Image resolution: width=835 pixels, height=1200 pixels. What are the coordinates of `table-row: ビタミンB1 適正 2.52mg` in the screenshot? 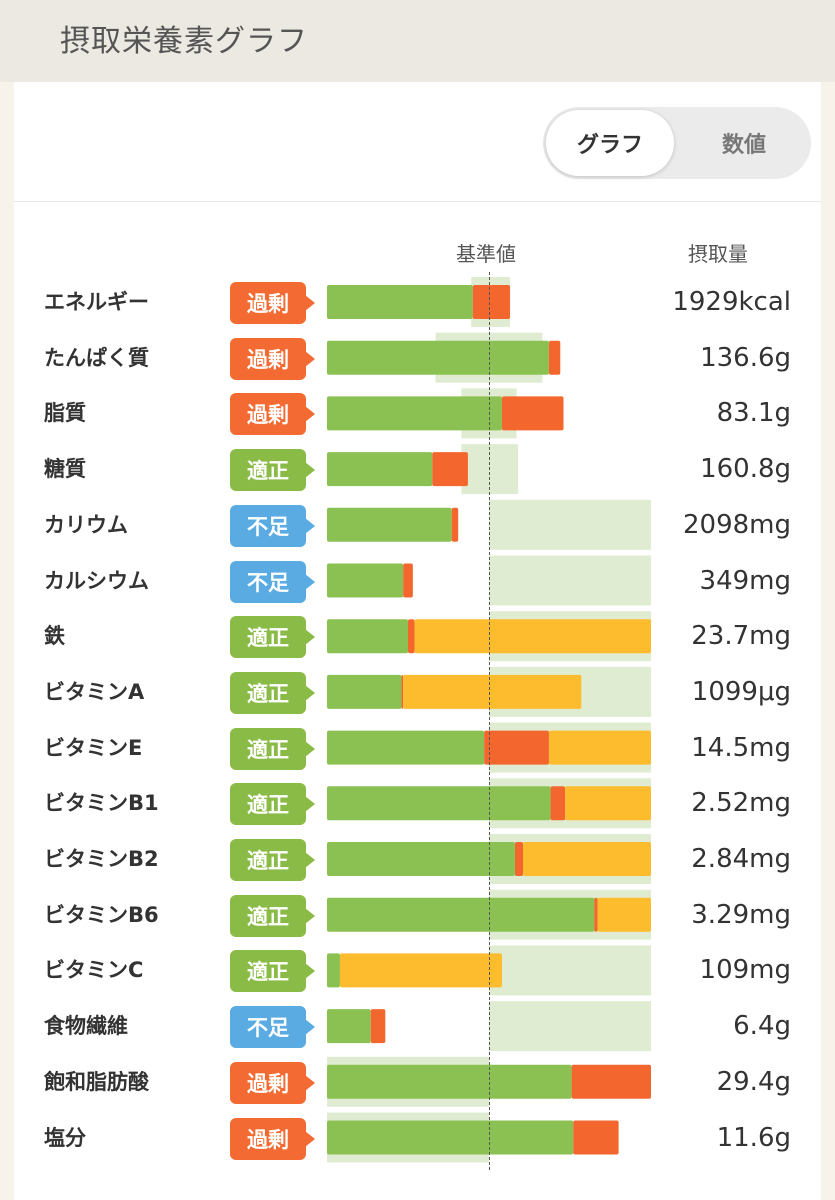 It's located at (417, 803).